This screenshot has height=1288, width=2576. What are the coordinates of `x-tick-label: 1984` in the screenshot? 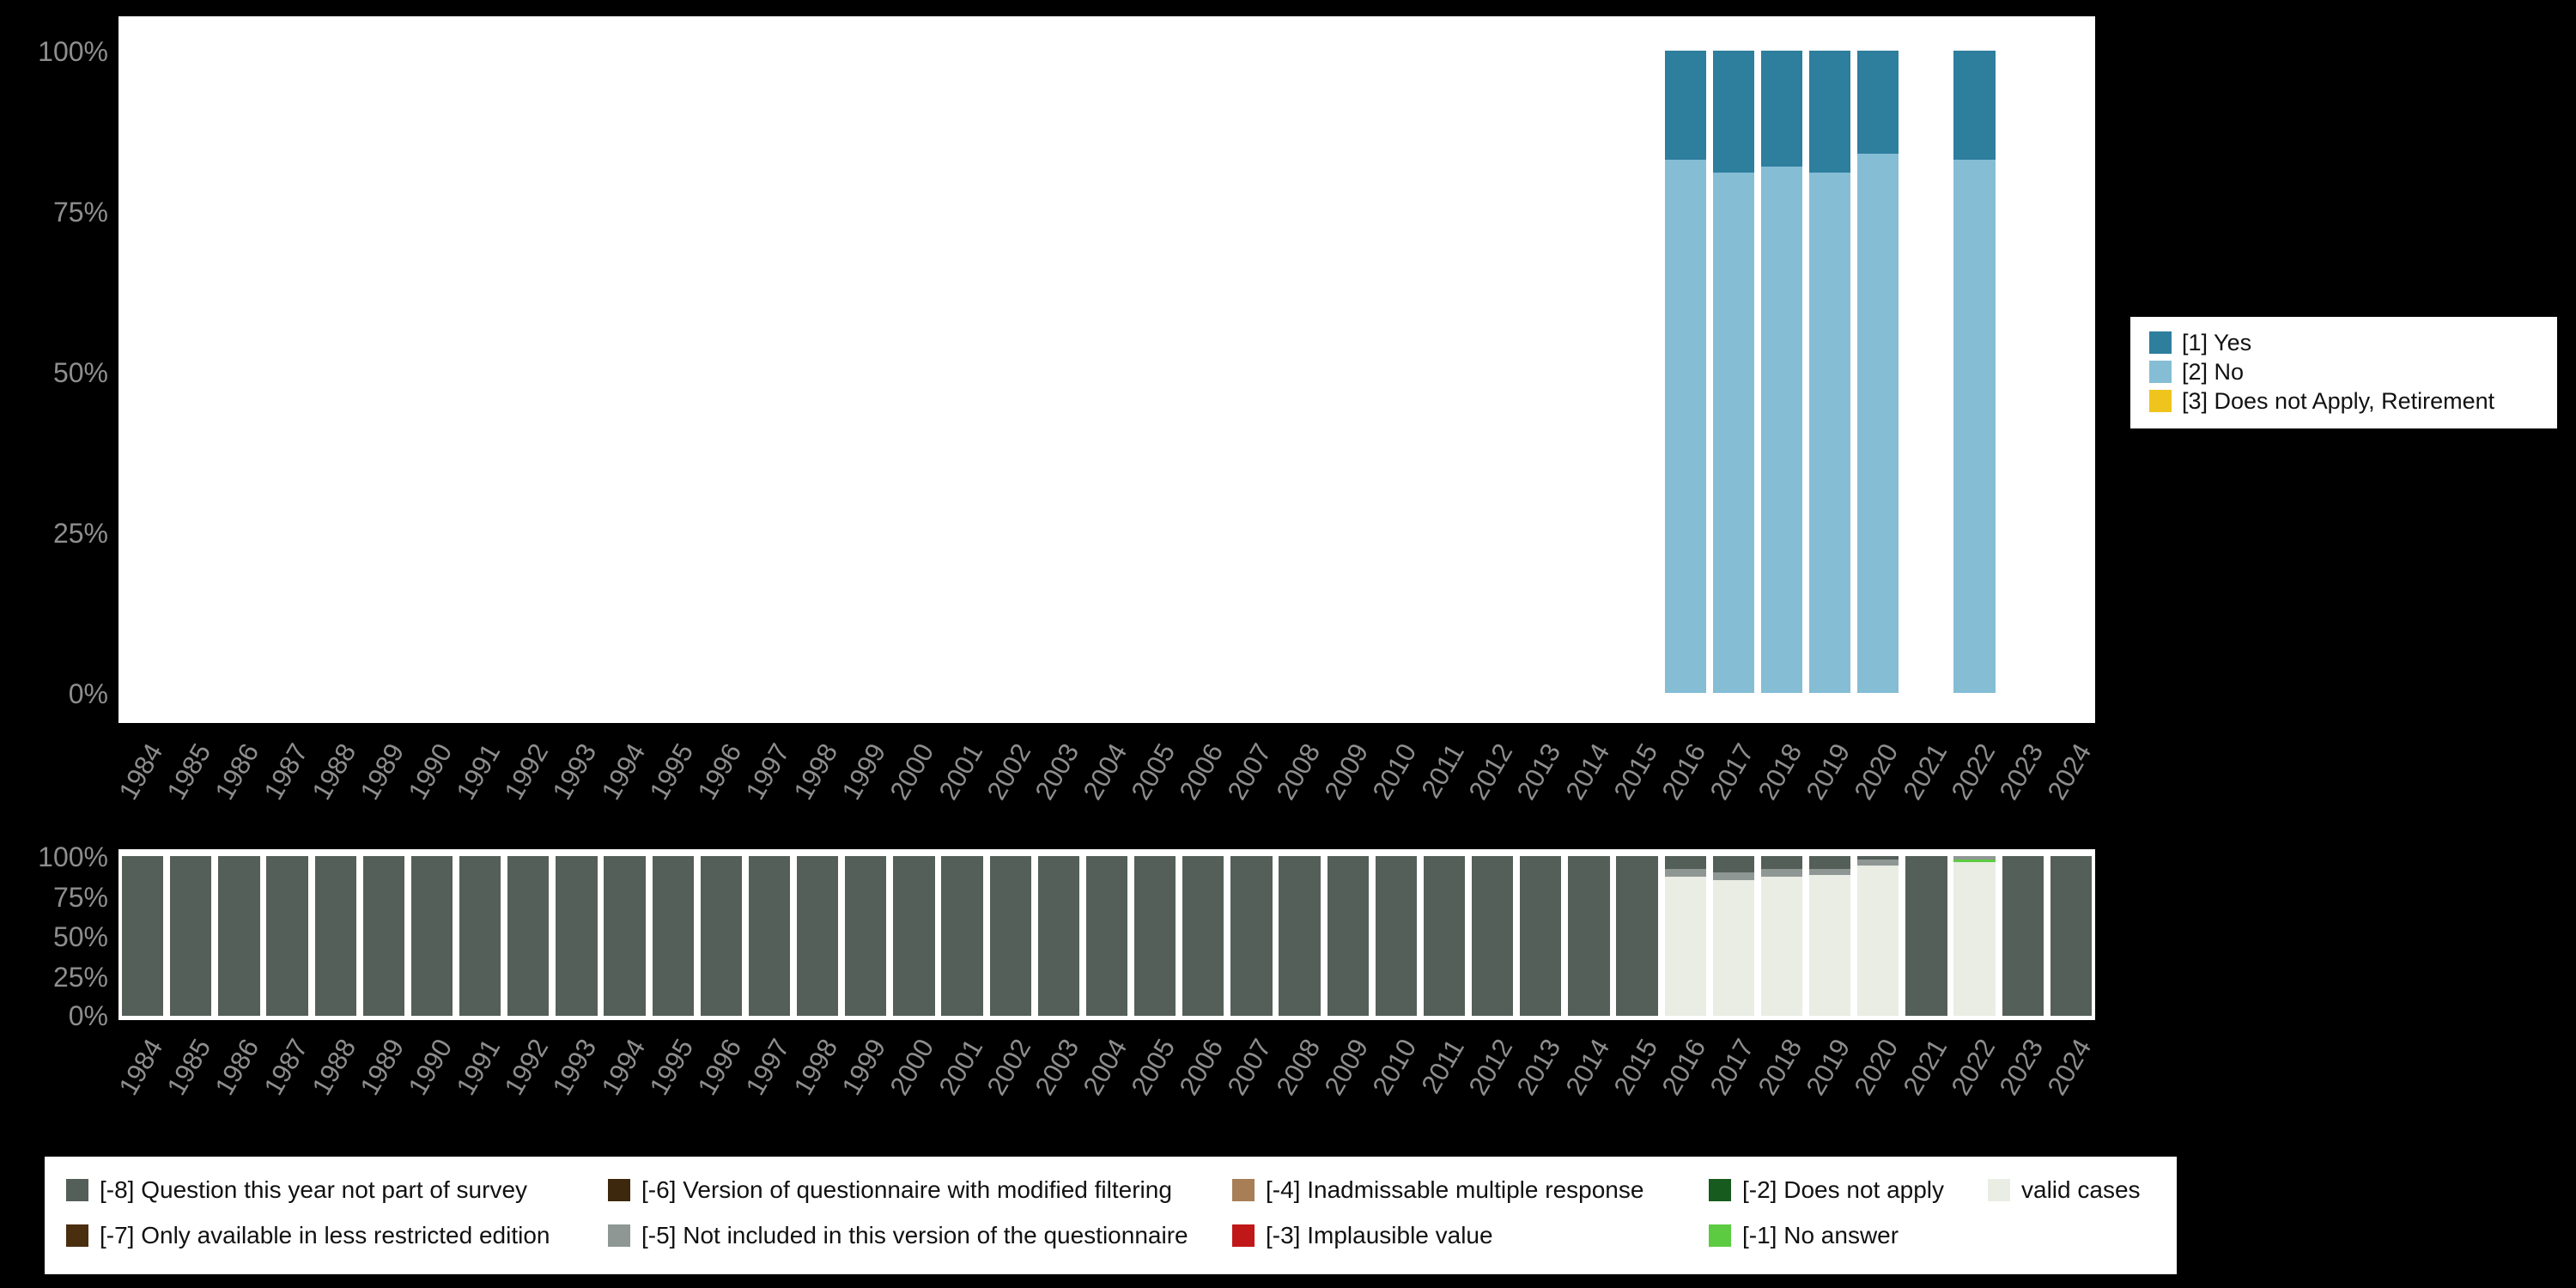 It's located at (140, 771).